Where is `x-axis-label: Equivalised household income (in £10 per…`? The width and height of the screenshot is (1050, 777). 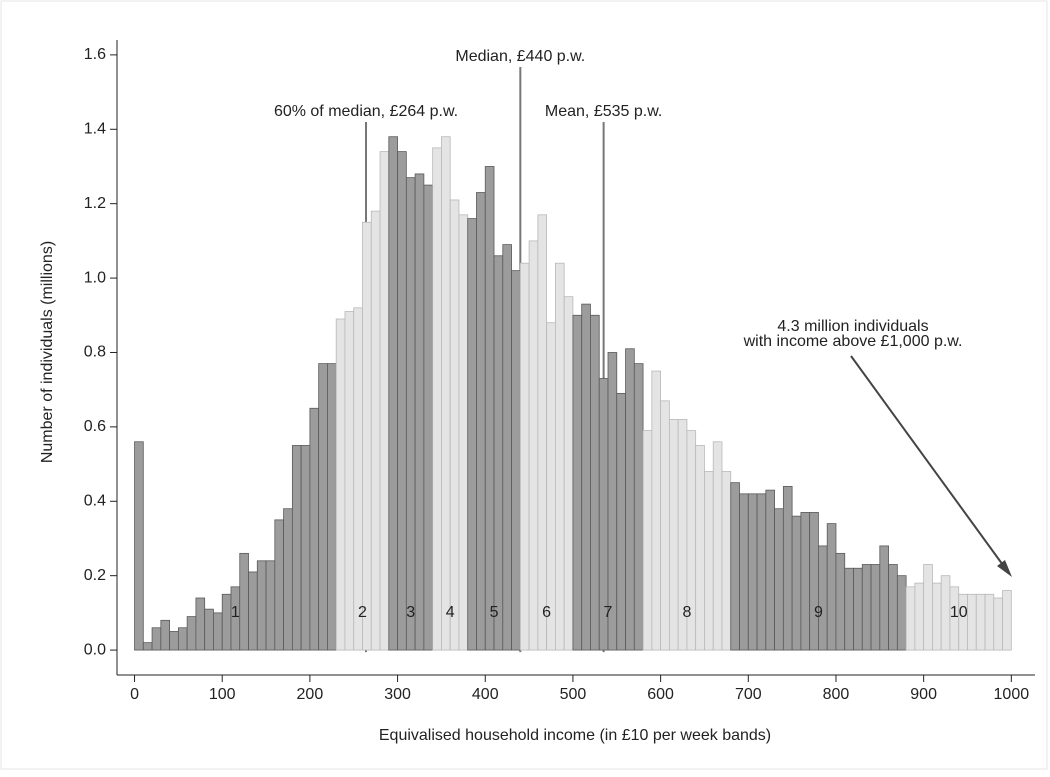
x-axis-label: Equivalised household income (in £10 per… is located at coordinates (575, 735).